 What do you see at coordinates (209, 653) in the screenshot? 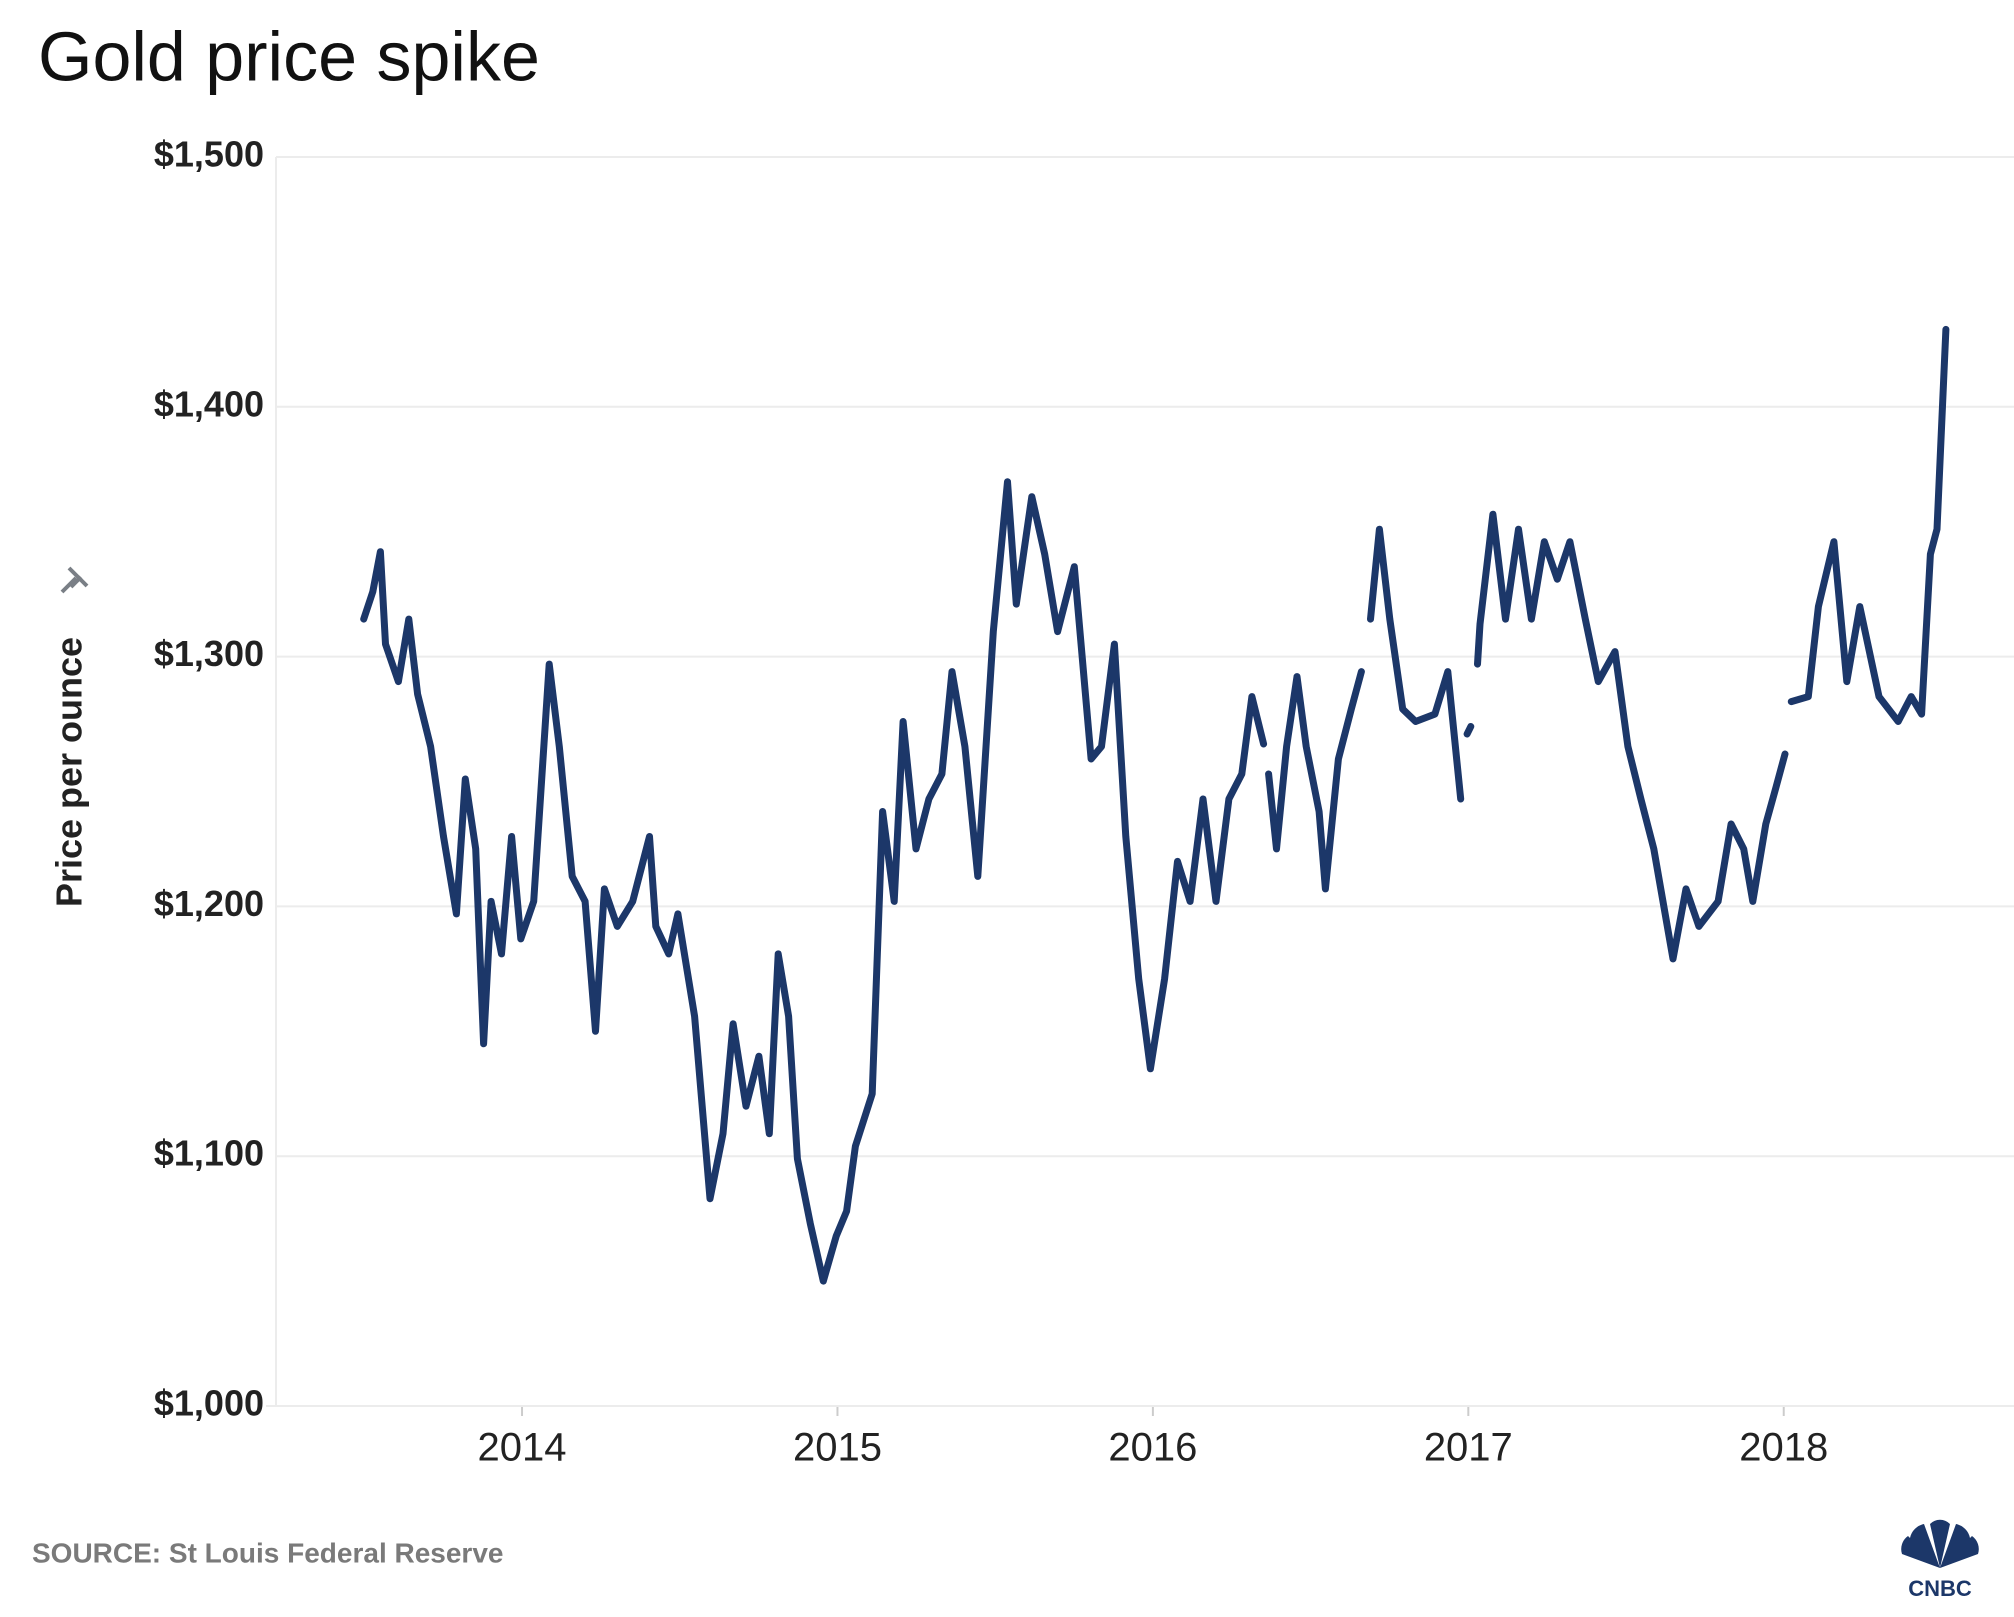
I see `y-tick-label: $1,300` at bounding box center [209, 653].